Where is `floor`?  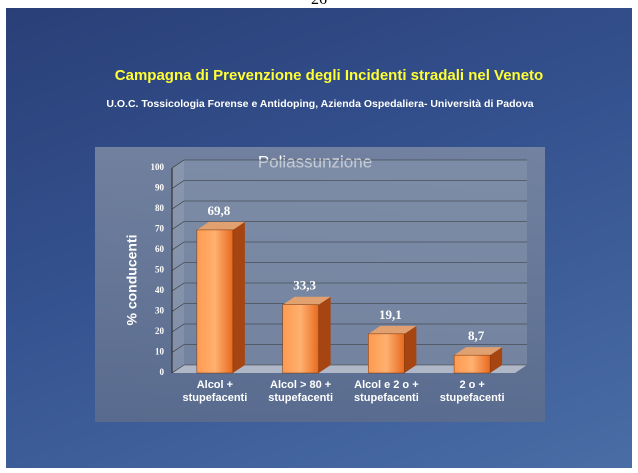
floor is located at coordinates (349, 369).